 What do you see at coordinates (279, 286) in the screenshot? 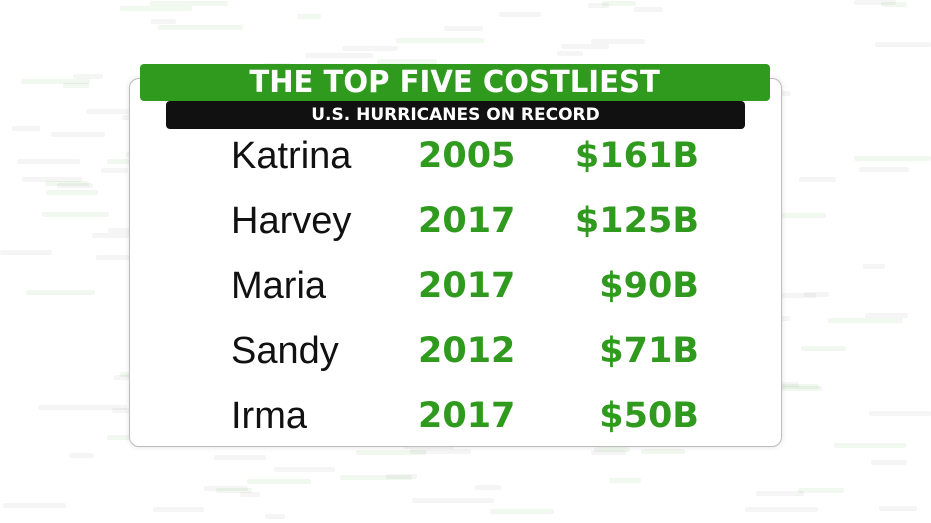
I see `hurricane-name: Maria` at bounding box center [279, 286].